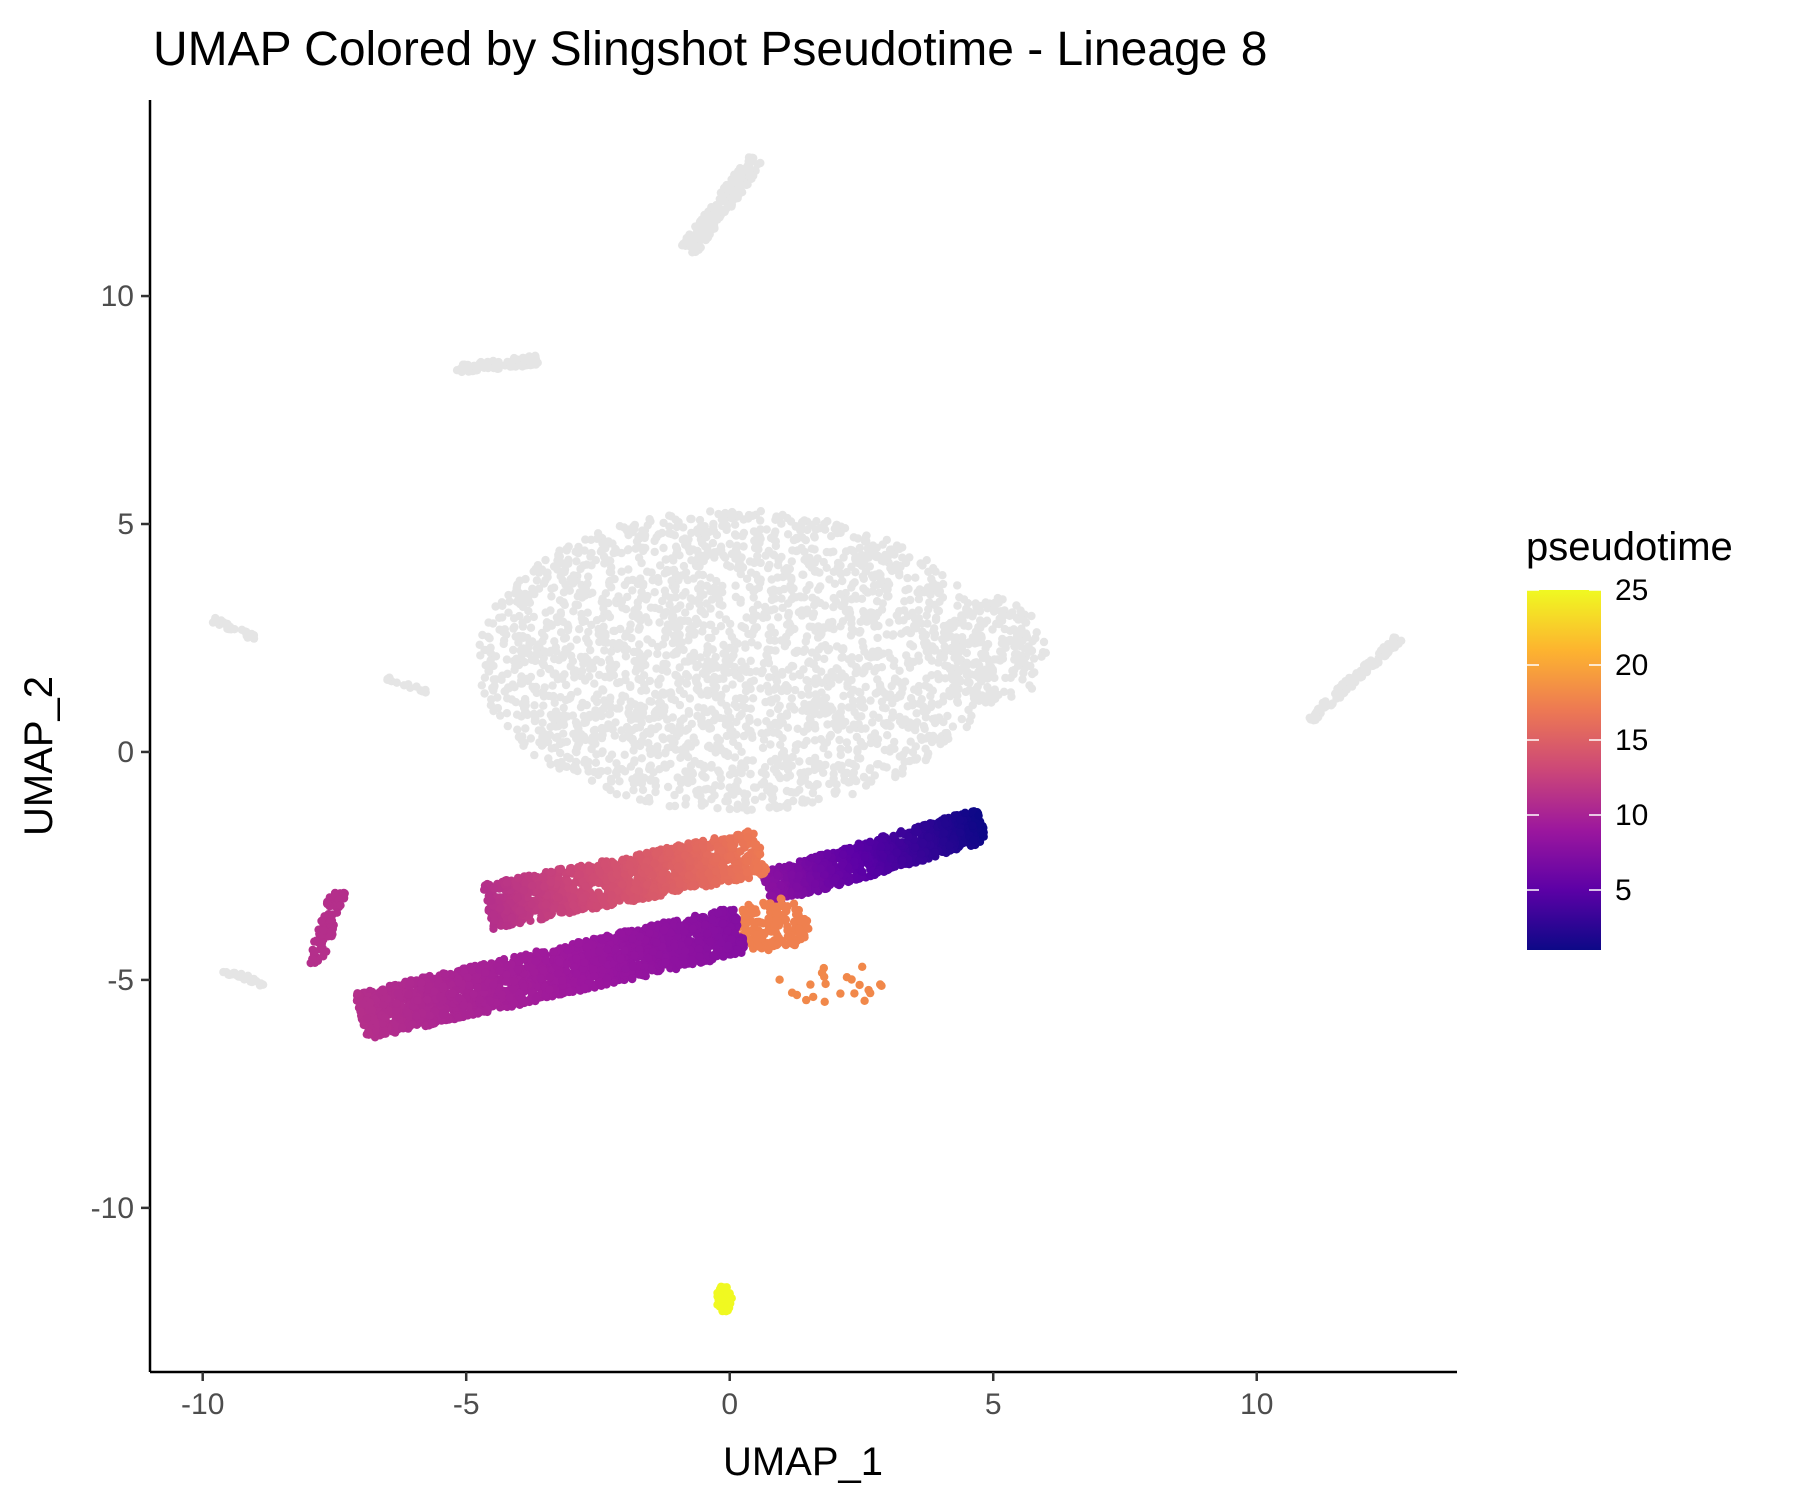 This screenshot has height=1500, width=1800. I want to click on cell-point-orange-scatter, so click(825, 984).